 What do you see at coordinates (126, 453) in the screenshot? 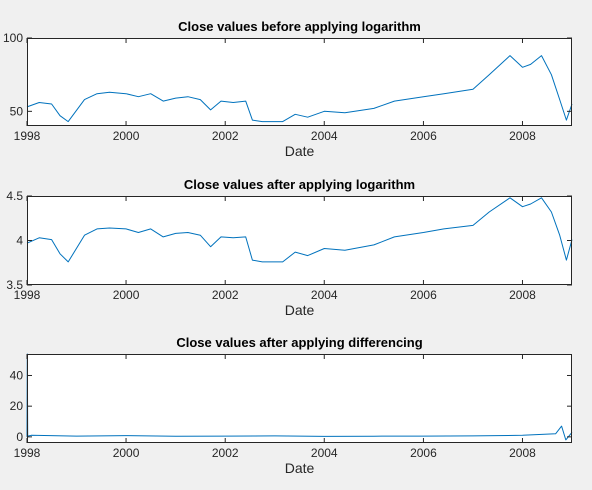
I see `x-tick-label-3-2000: 2000` at bounding box center [126, 453].